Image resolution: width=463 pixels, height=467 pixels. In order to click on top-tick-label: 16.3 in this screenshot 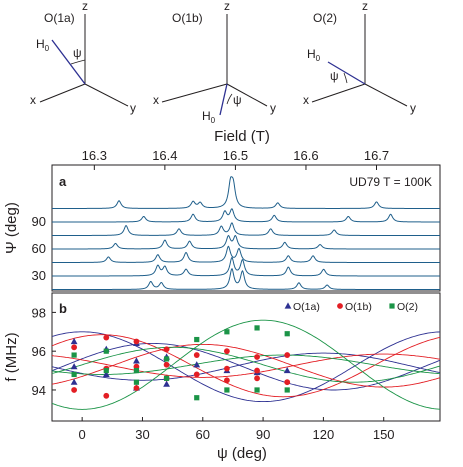, I will do `click(94, 155)`.